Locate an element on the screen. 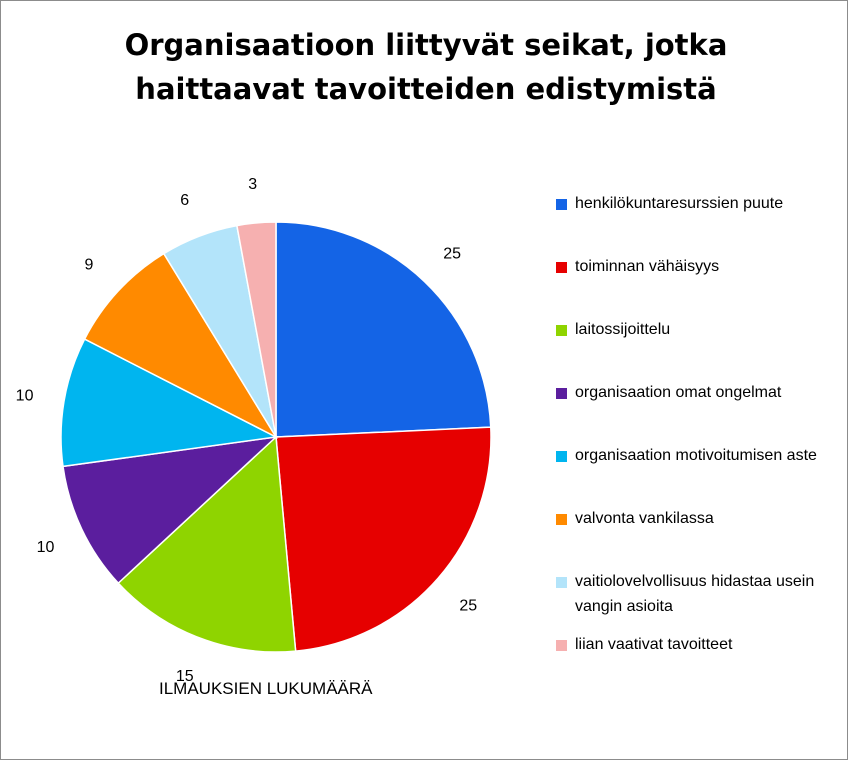 The width and height of the screenshot is (848, 760). data-label-7: 6 is located at coordinates (184, 200).